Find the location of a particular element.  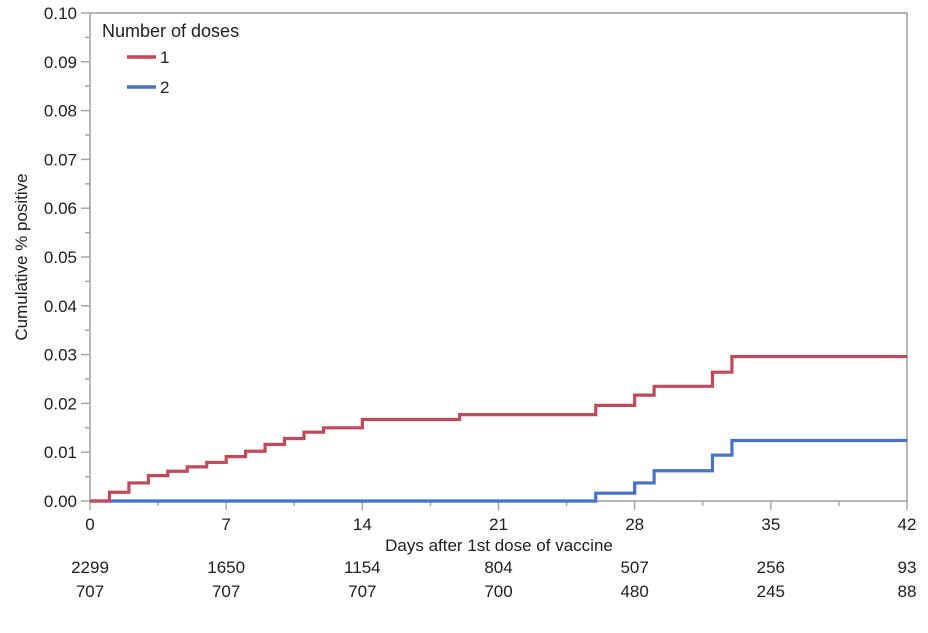

legend: Number of doses 1 2 is located at coordinates (170, 59).